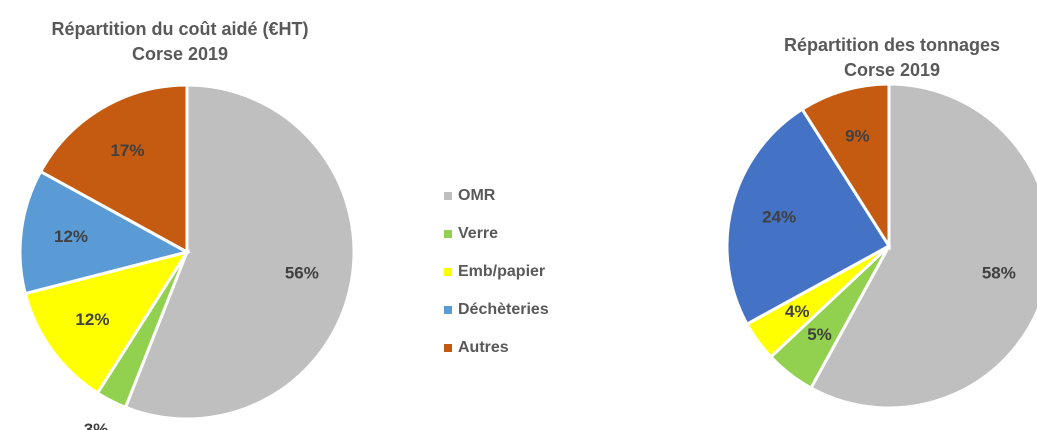  I want to click on data-label: 24%, so click(779, 216).